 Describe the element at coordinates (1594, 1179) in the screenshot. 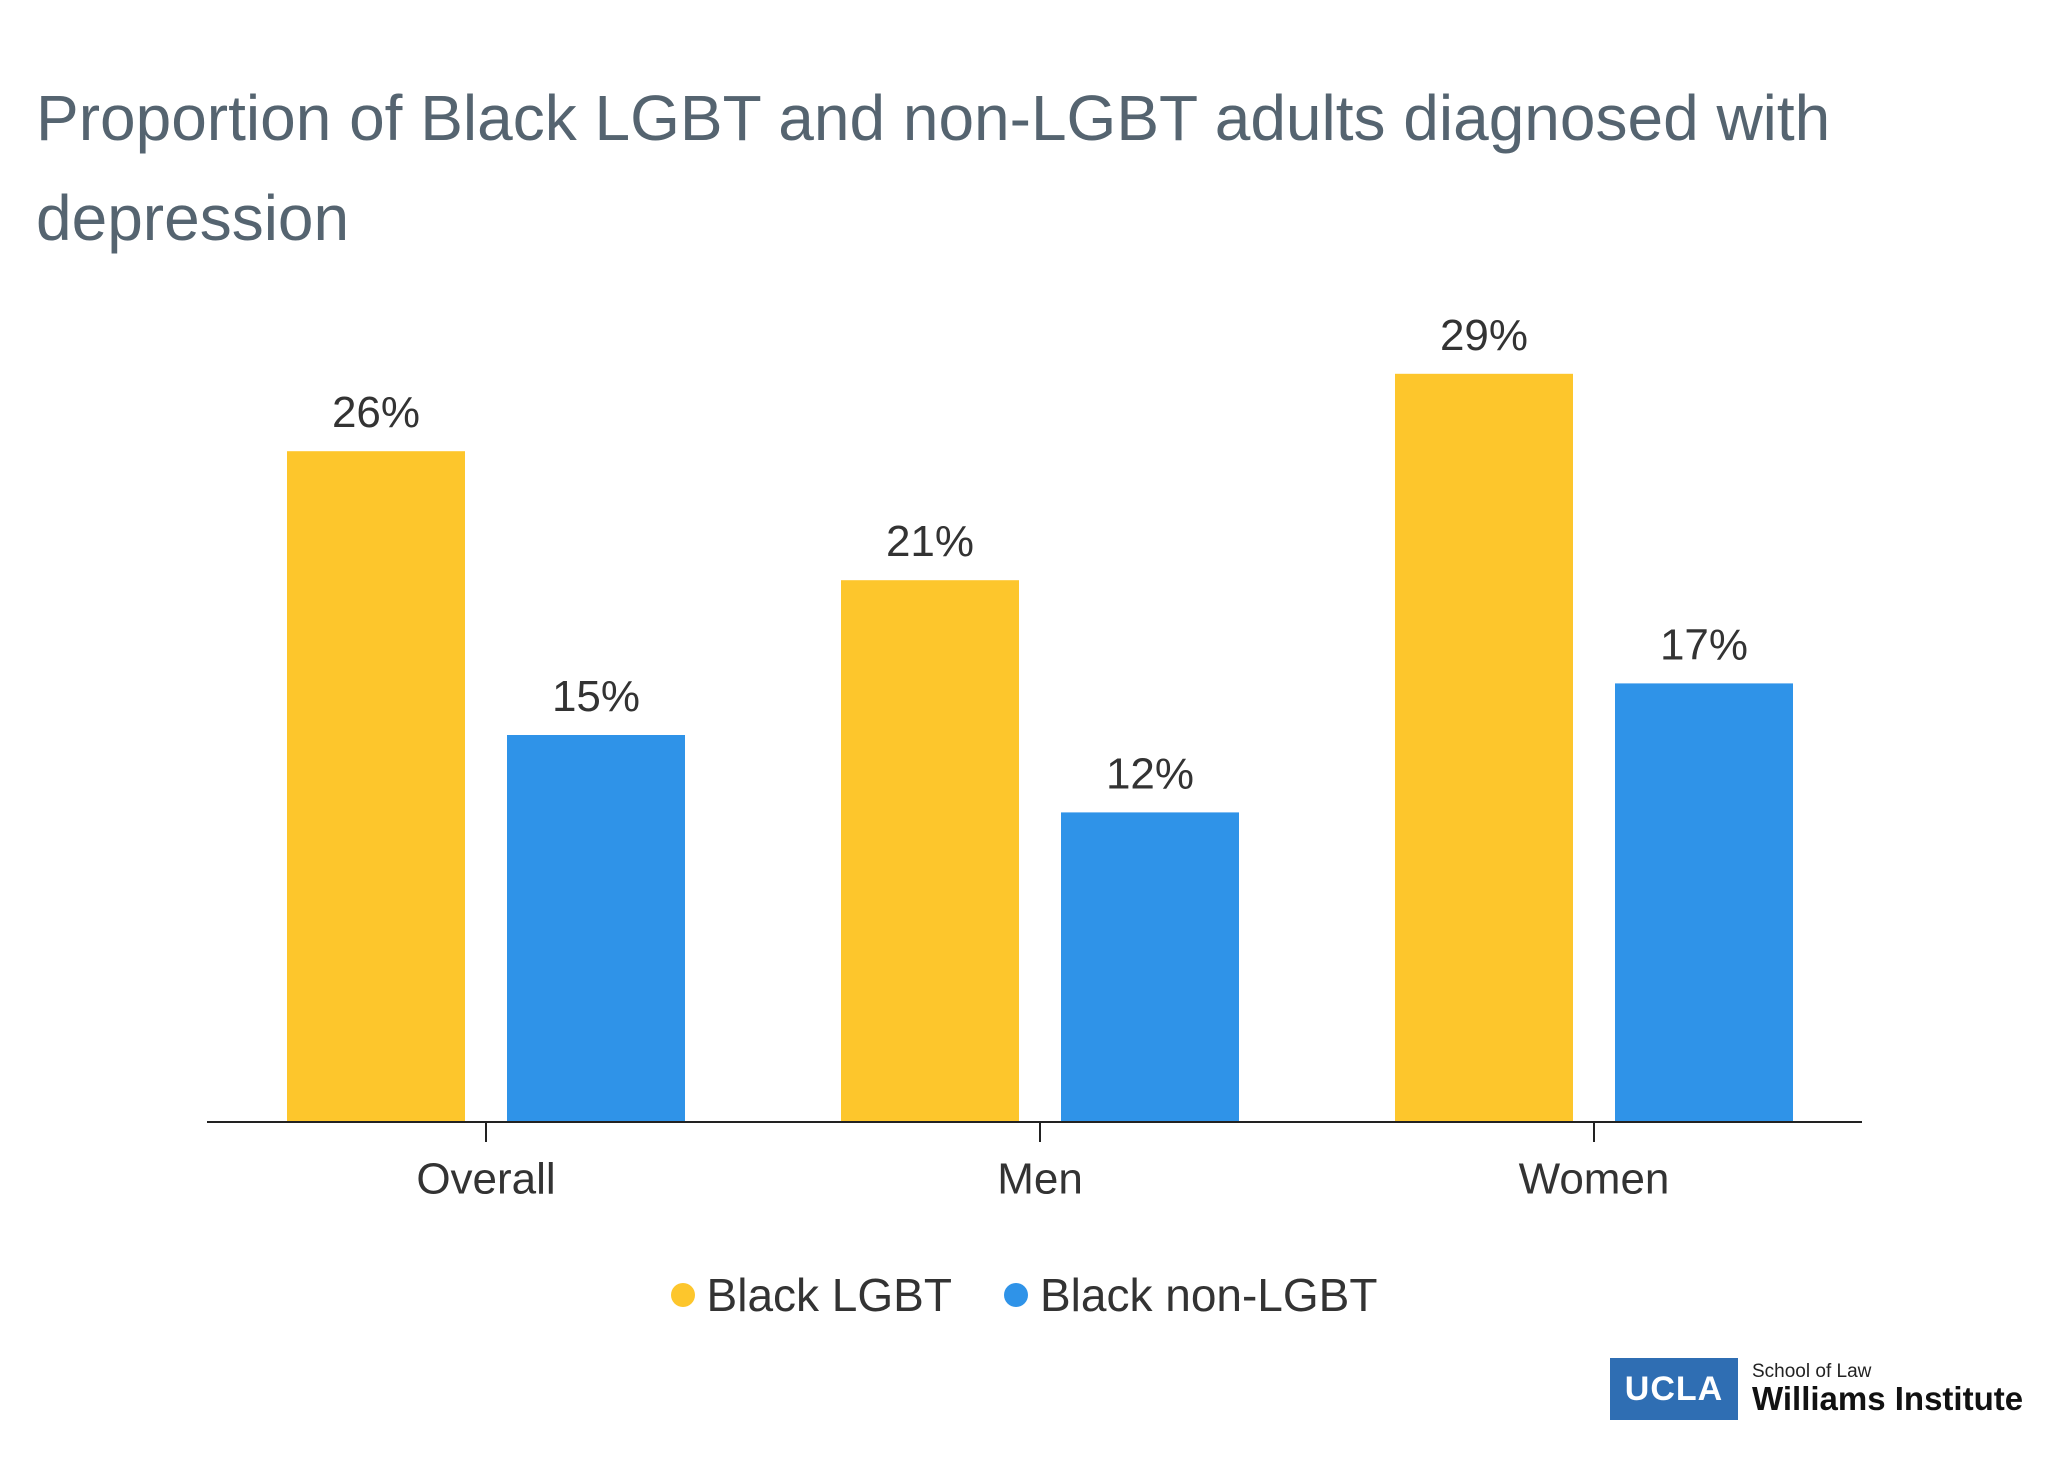

I see `x-tick-label-women: Women` at that location.